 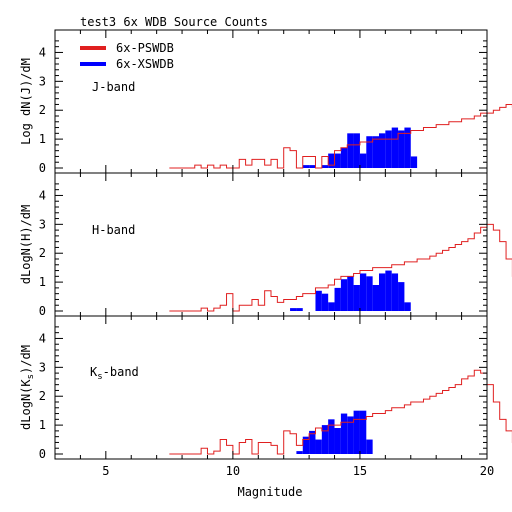 I want to click on legend-label: 6x-PSWDB, so click(x=145, y=48).